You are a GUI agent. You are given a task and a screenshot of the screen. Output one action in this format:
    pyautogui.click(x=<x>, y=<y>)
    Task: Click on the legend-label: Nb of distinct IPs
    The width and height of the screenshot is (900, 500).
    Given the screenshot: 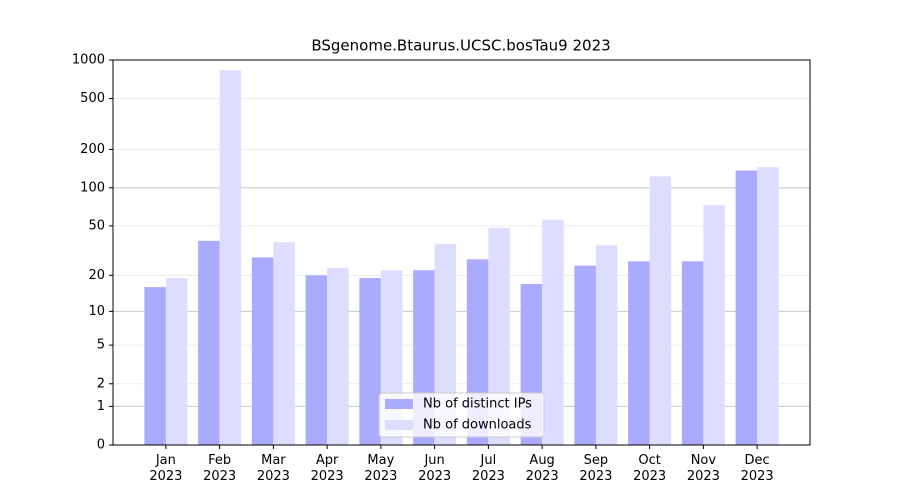 What is the action you would take?
    pyautogui.click(x=477, y=404)
    